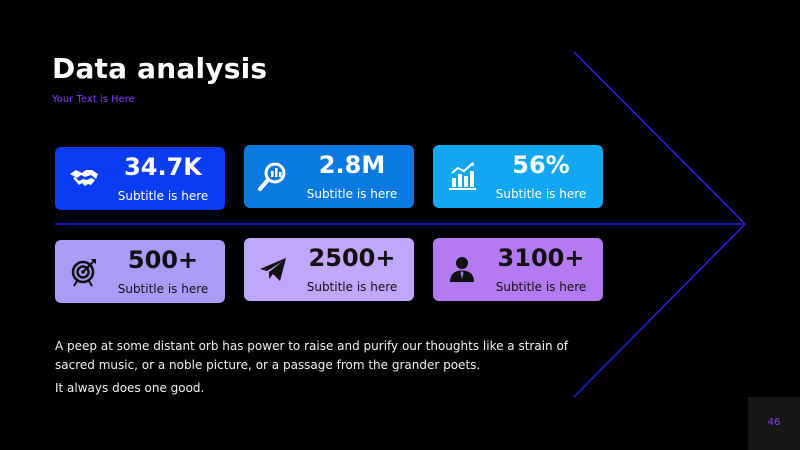 The height and width of the screenshot is (450, 800). What do you see at coordinates (462, 176) in the screenshot?
I see `bar-chart-icon` at bounding box center [462, 176].